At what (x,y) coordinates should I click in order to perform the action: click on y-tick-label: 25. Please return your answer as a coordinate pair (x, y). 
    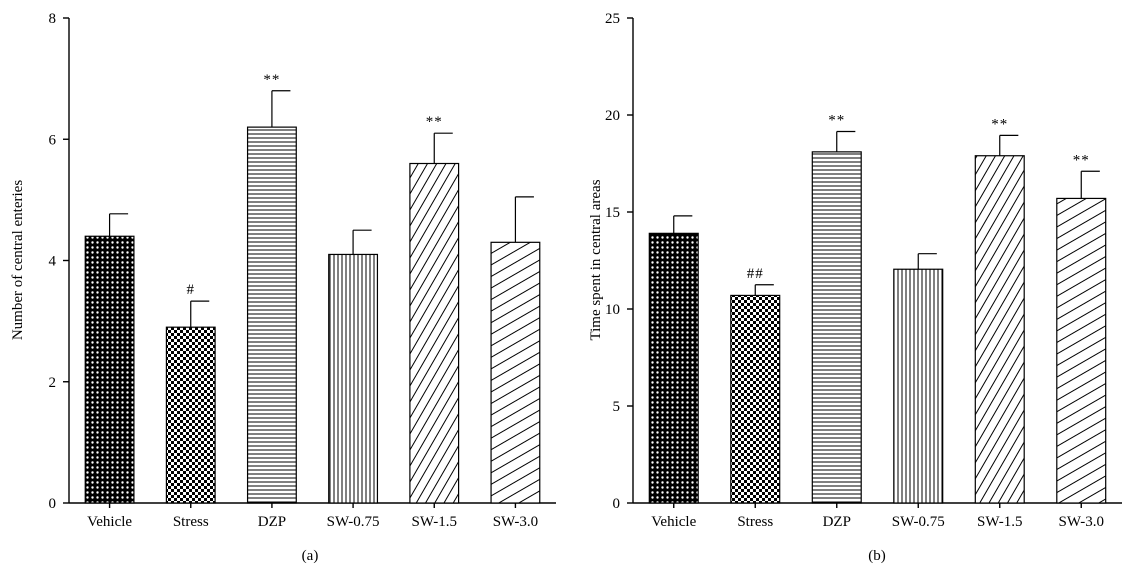
    Looking at the image, I should click on (612, 19).